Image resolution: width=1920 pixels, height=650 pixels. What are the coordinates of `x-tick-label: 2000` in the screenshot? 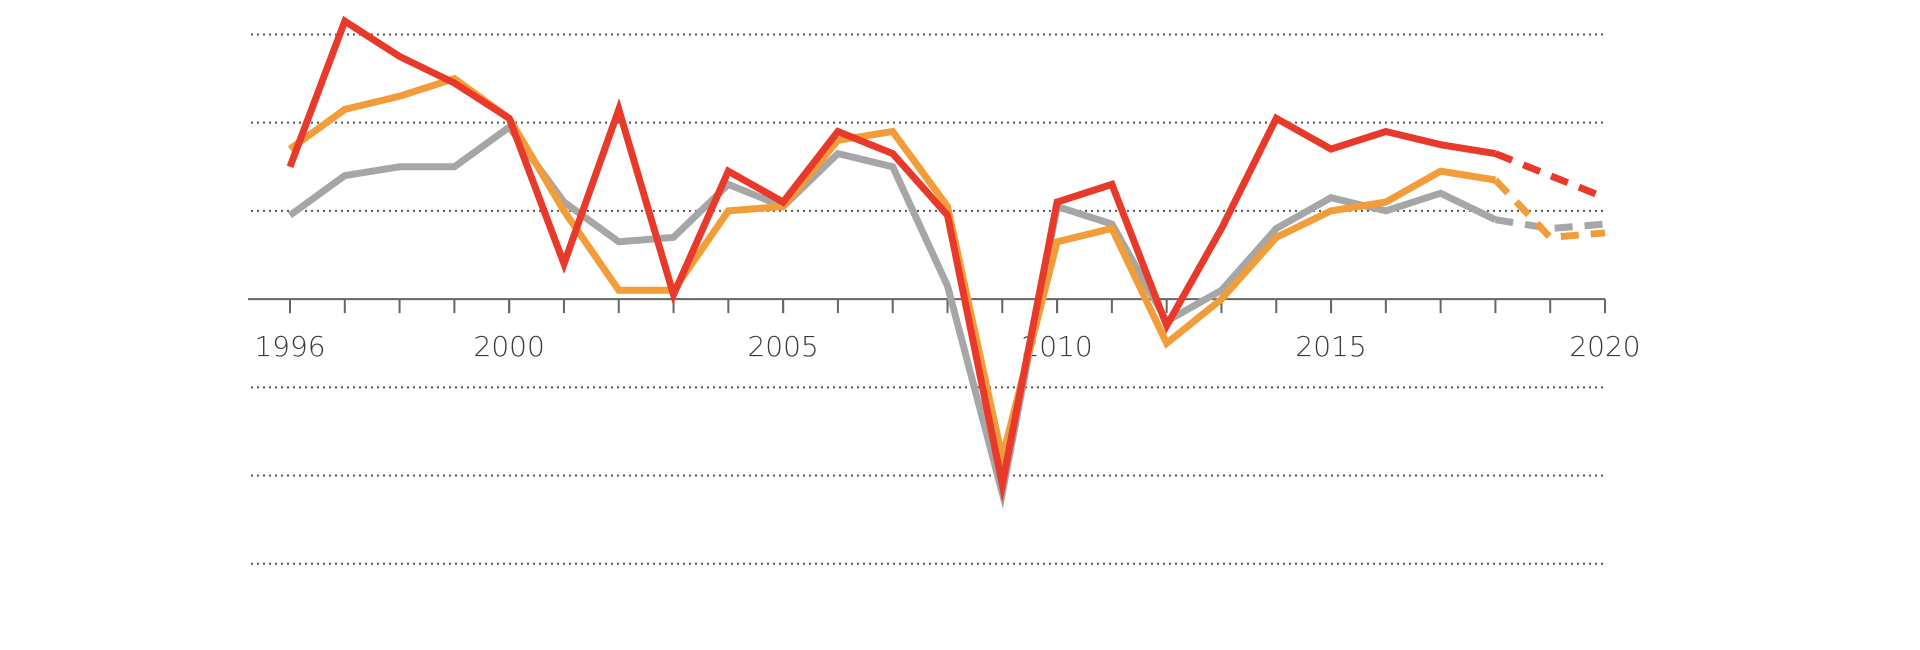 It's located at (509, 346).